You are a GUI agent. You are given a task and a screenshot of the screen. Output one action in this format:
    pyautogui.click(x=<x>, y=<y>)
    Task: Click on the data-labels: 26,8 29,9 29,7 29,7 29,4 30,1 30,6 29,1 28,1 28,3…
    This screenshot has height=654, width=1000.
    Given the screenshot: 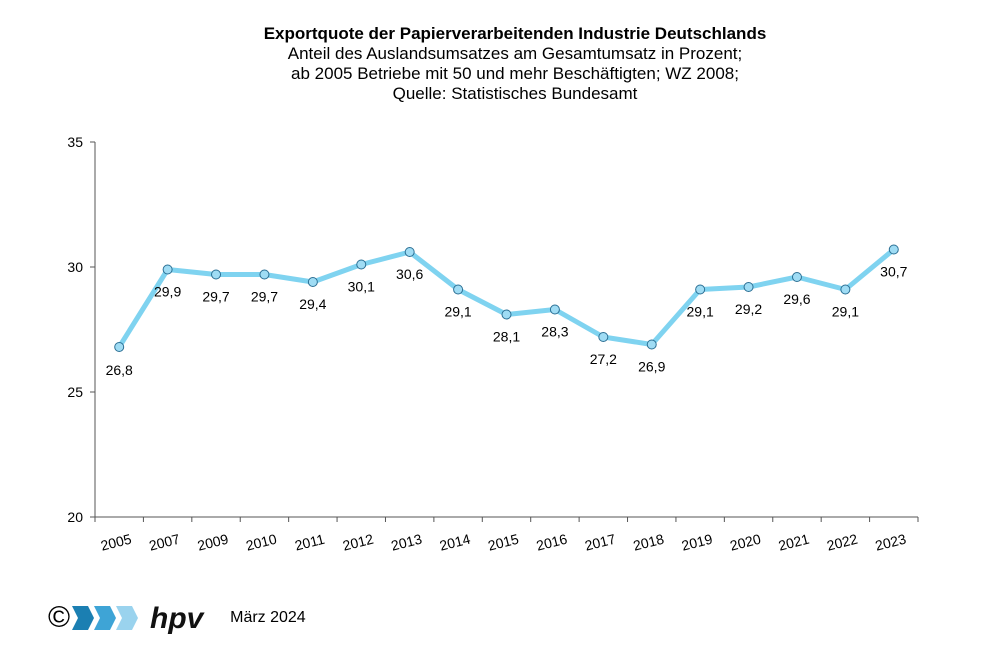 What is the action you would take?
    pyautogui.click(x=507, y=321)
    